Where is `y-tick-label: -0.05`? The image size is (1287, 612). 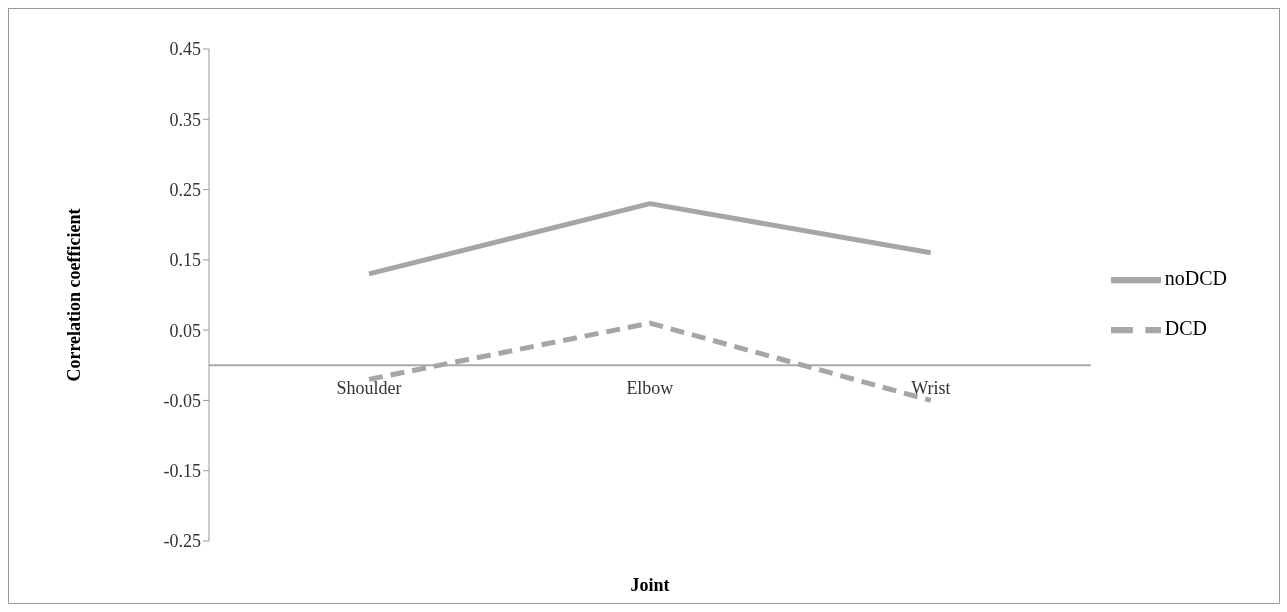
y-tick-label: -0.05 is located at coordinates (182, 400).